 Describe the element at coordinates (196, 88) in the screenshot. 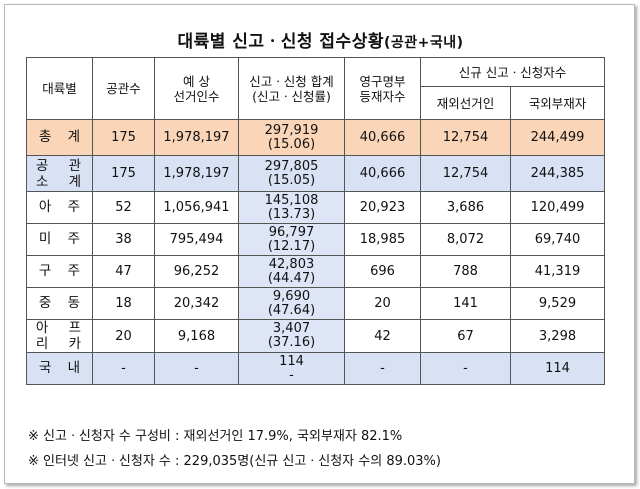

I see `header-expected: 예 상 선거인수` at that location.